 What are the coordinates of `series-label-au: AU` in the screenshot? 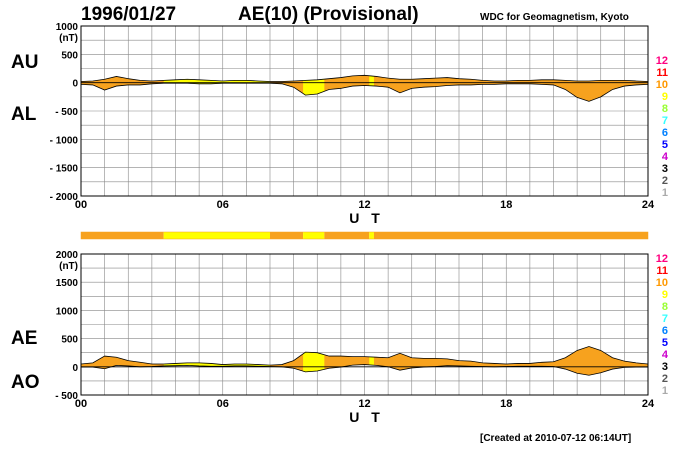 It's located at (25, 62).